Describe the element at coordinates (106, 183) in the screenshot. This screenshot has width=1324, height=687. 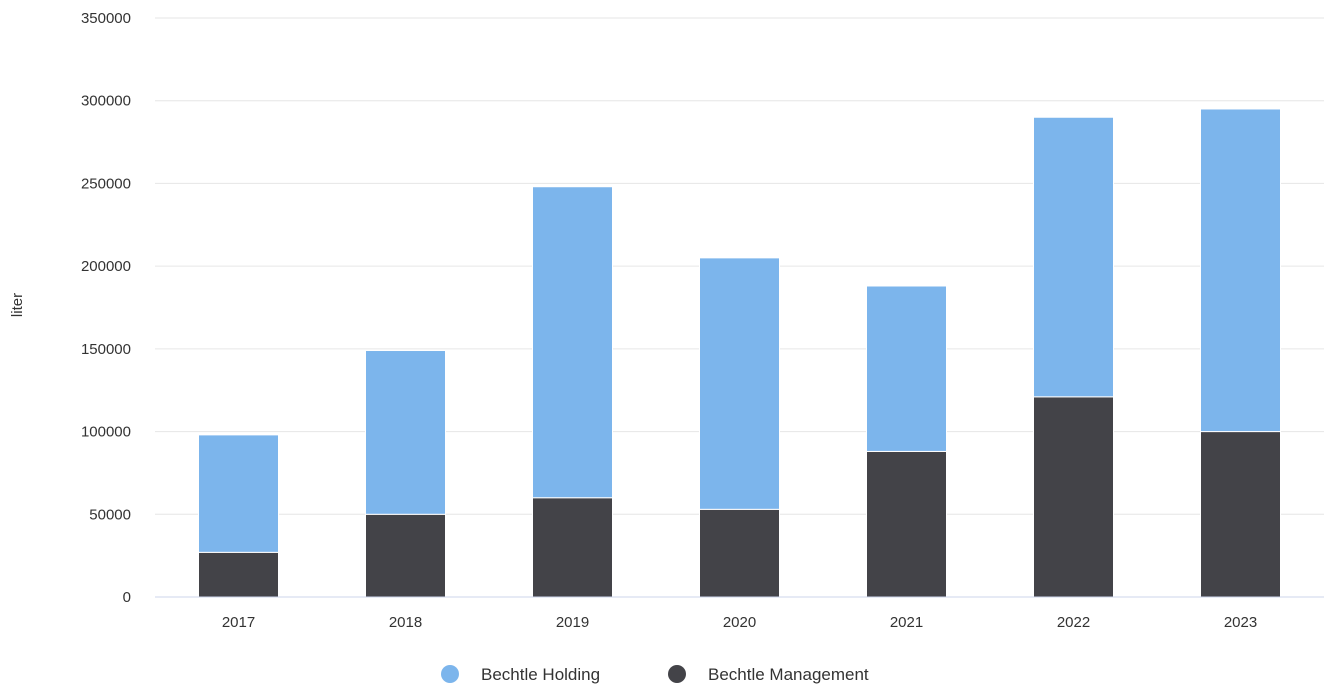
I see `y-tick-label: 250000` at that location.